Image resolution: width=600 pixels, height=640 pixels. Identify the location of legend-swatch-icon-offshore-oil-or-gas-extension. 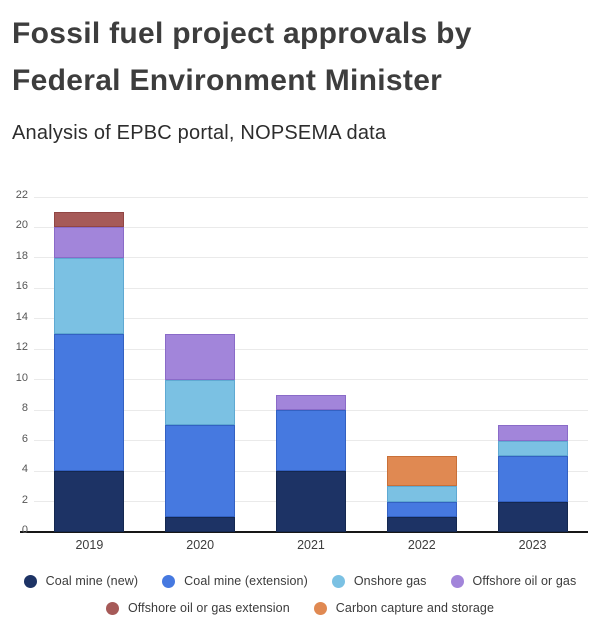
(112, 608).